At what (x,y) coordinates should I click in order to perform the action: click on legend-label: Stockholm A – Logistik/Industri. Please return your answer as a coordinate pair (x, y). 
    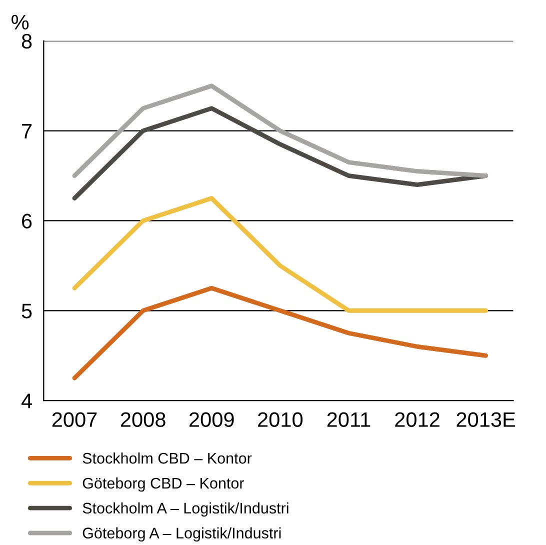
    Looking at the image, I should click on (185, 509).